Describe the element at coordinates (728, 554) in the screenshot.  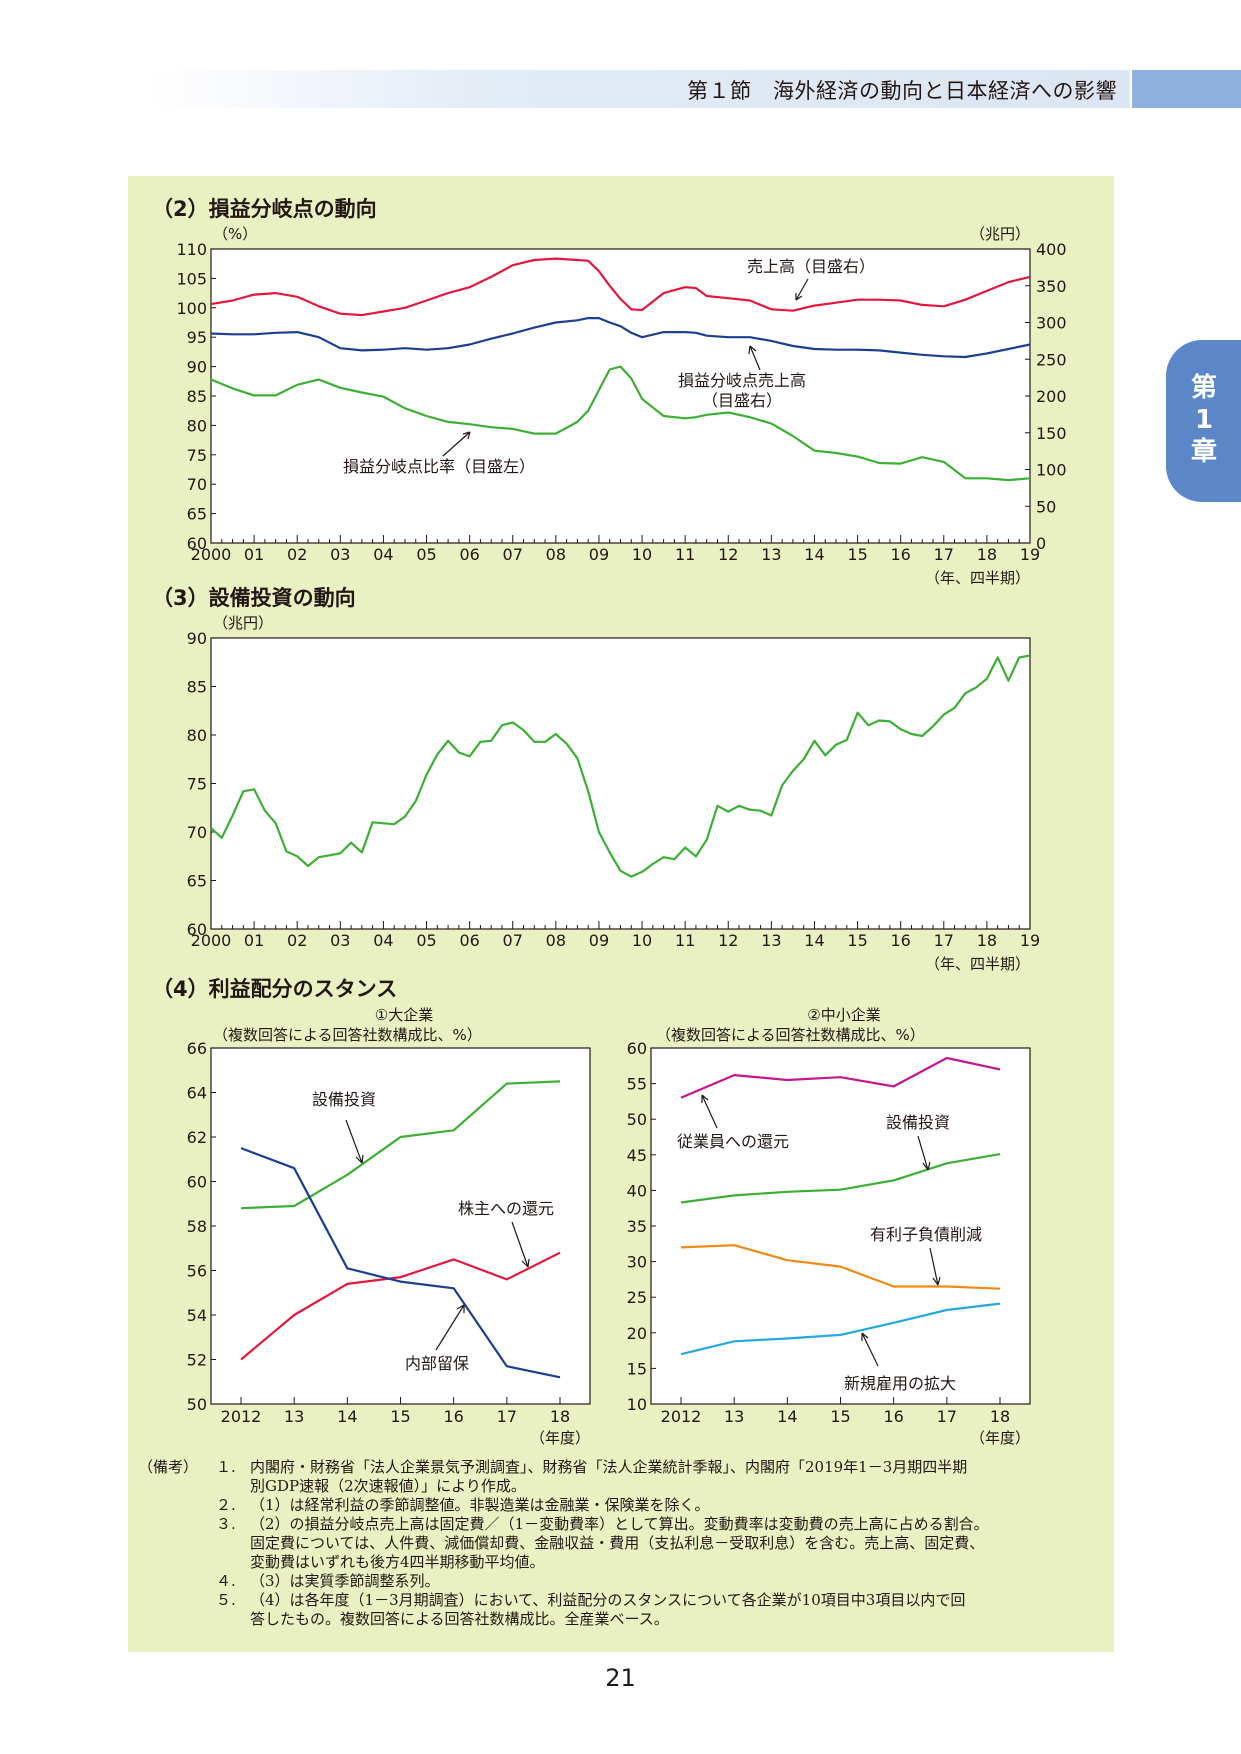
I see `chart1-x-tick-label: 12` at that location.